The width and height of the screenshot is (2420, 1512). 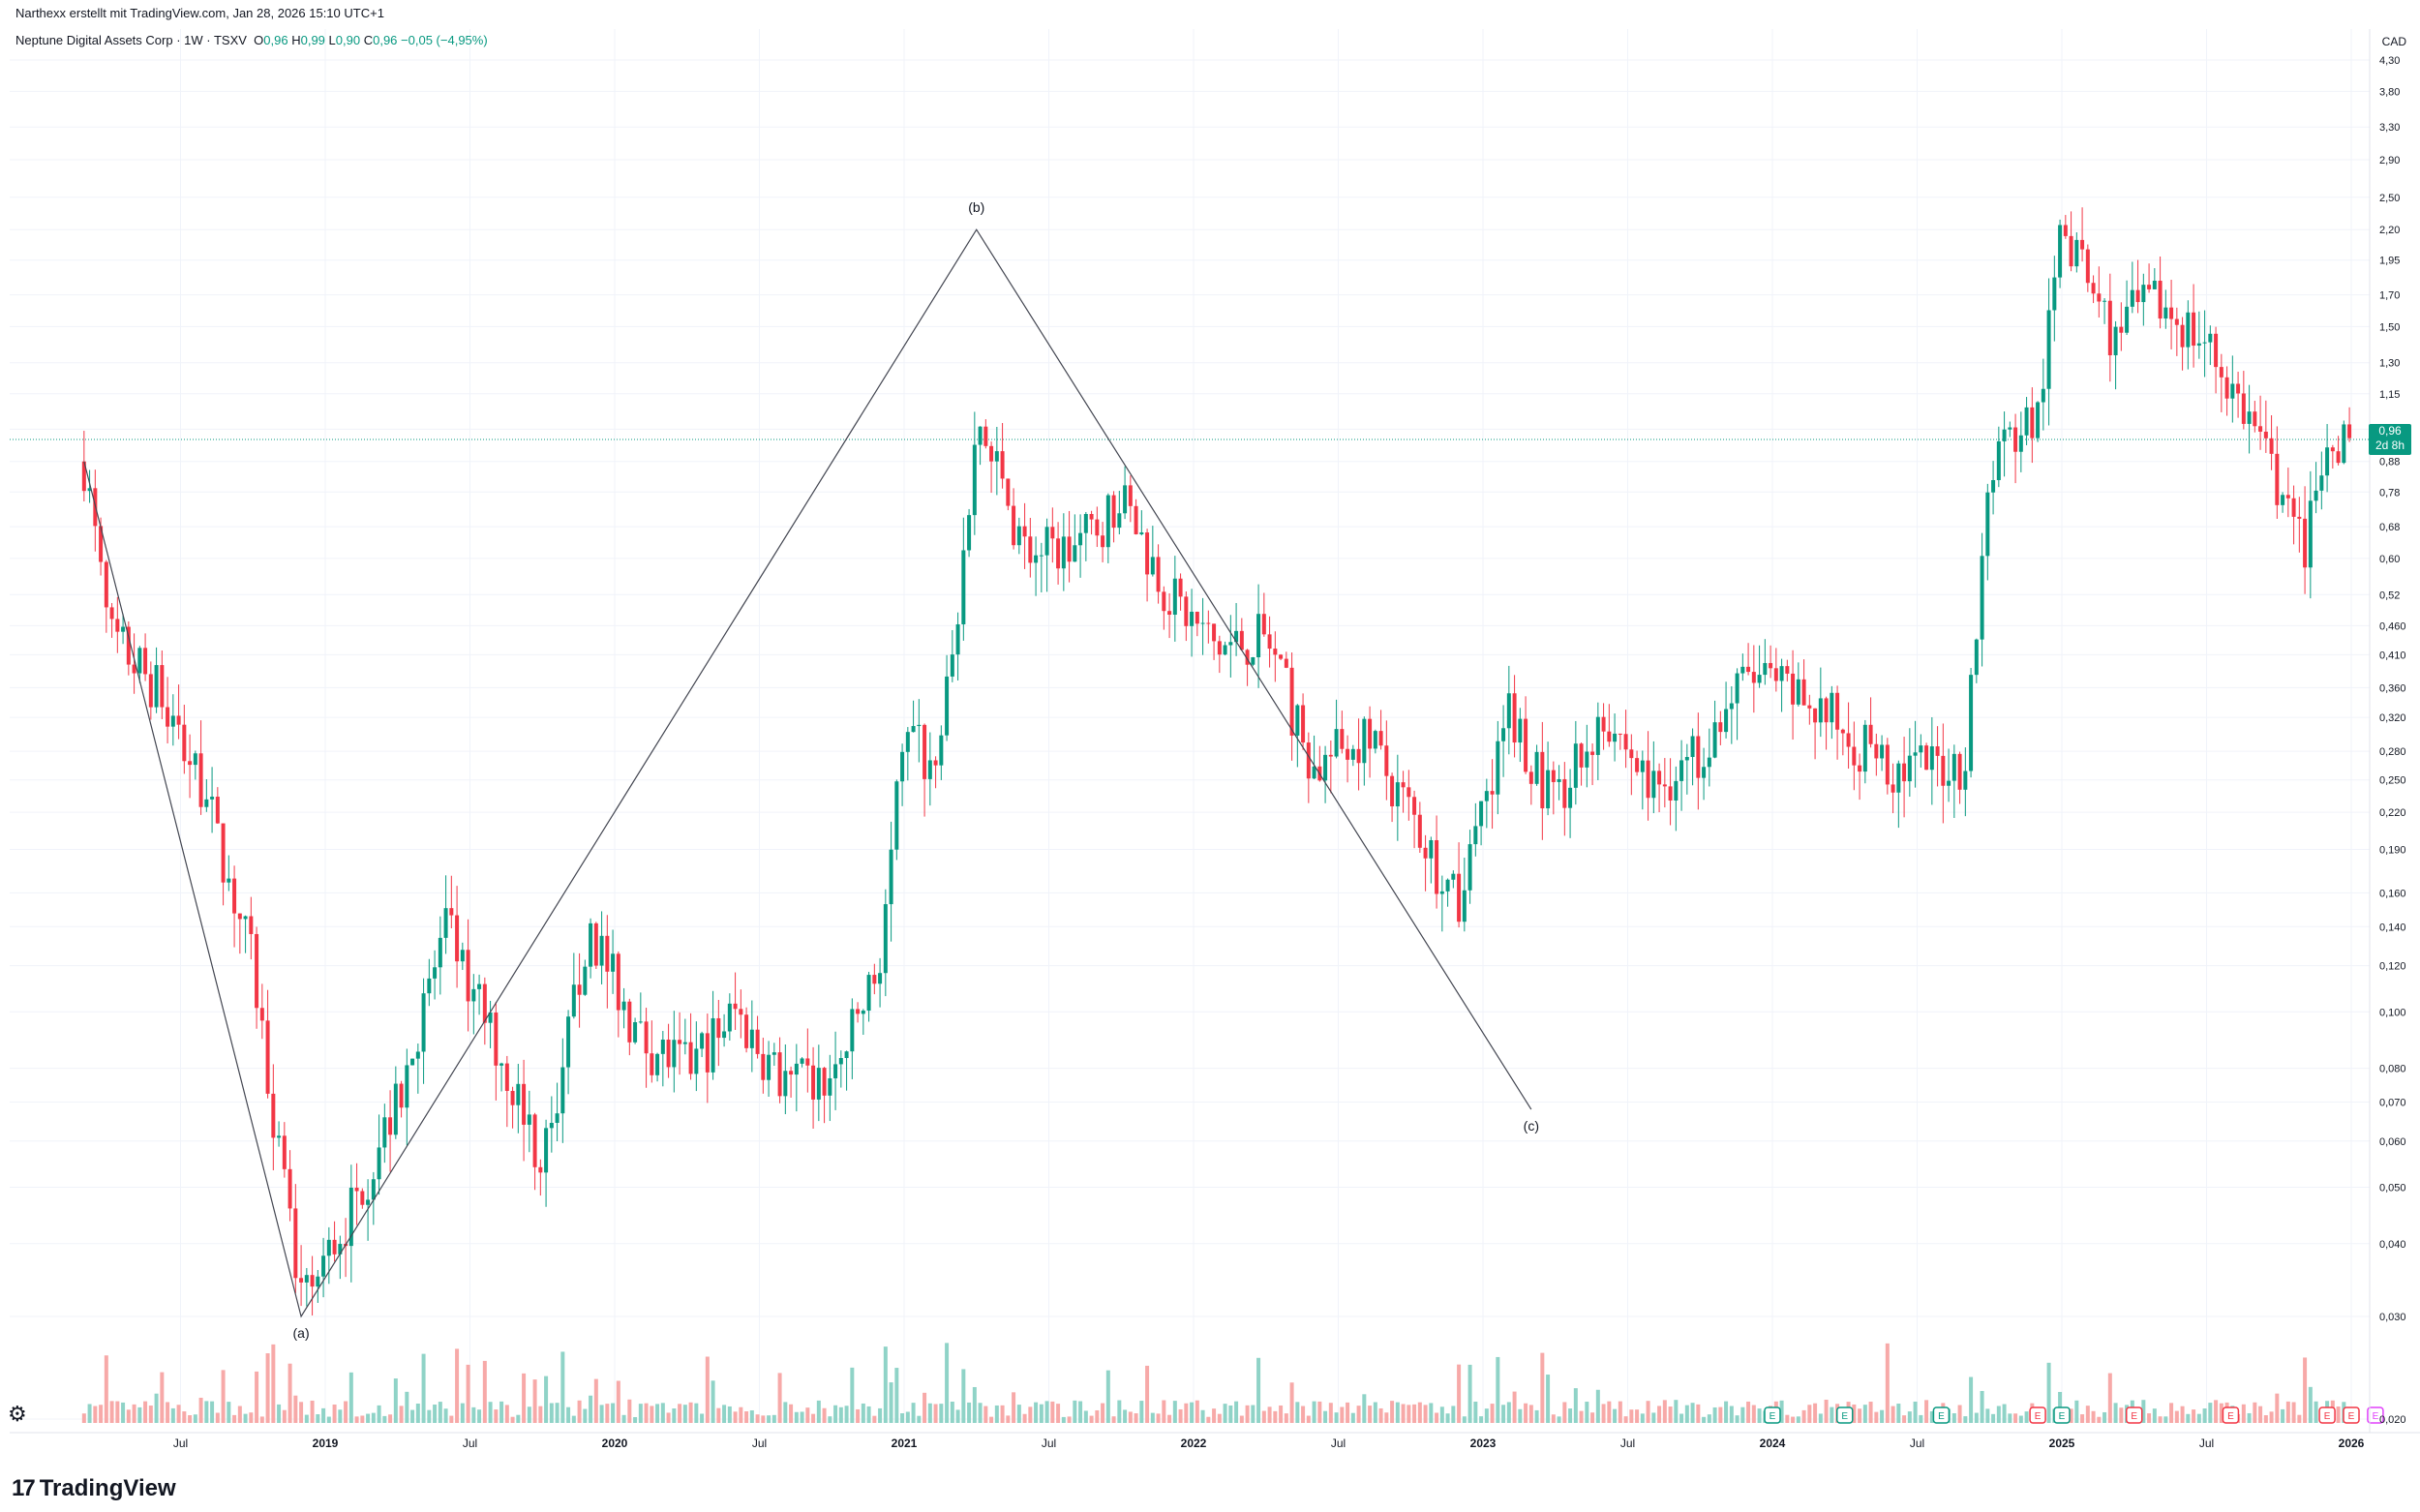 What do you see at coordinates (2389, 395) in the screenshot?
I see `price-tick-label: 1,15` at bounding box center [2389, 395].